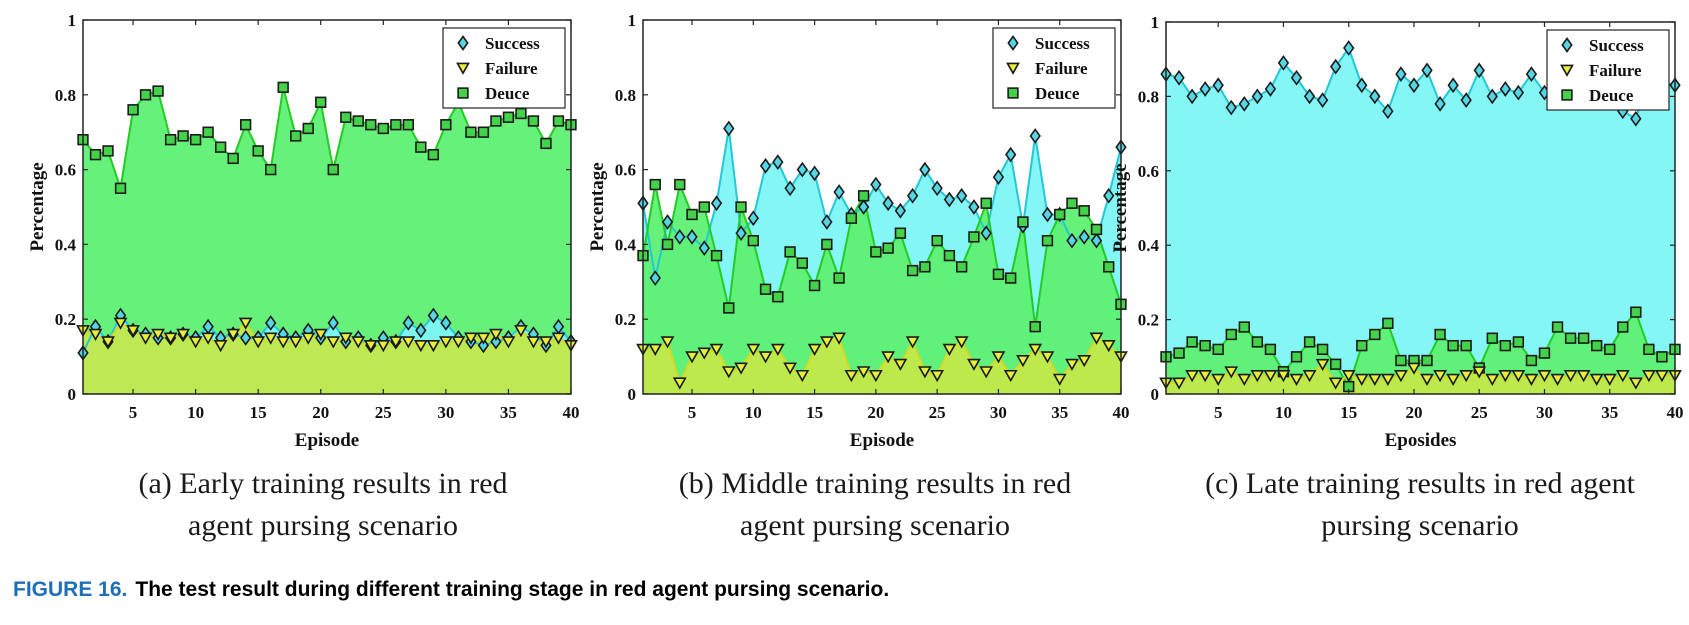 This screenshot has height=625, width=1689. What do you see at coordinates (632, 20) in the screenshot?
I see `y-tick-label: 1` at bounding box center [632, 20].